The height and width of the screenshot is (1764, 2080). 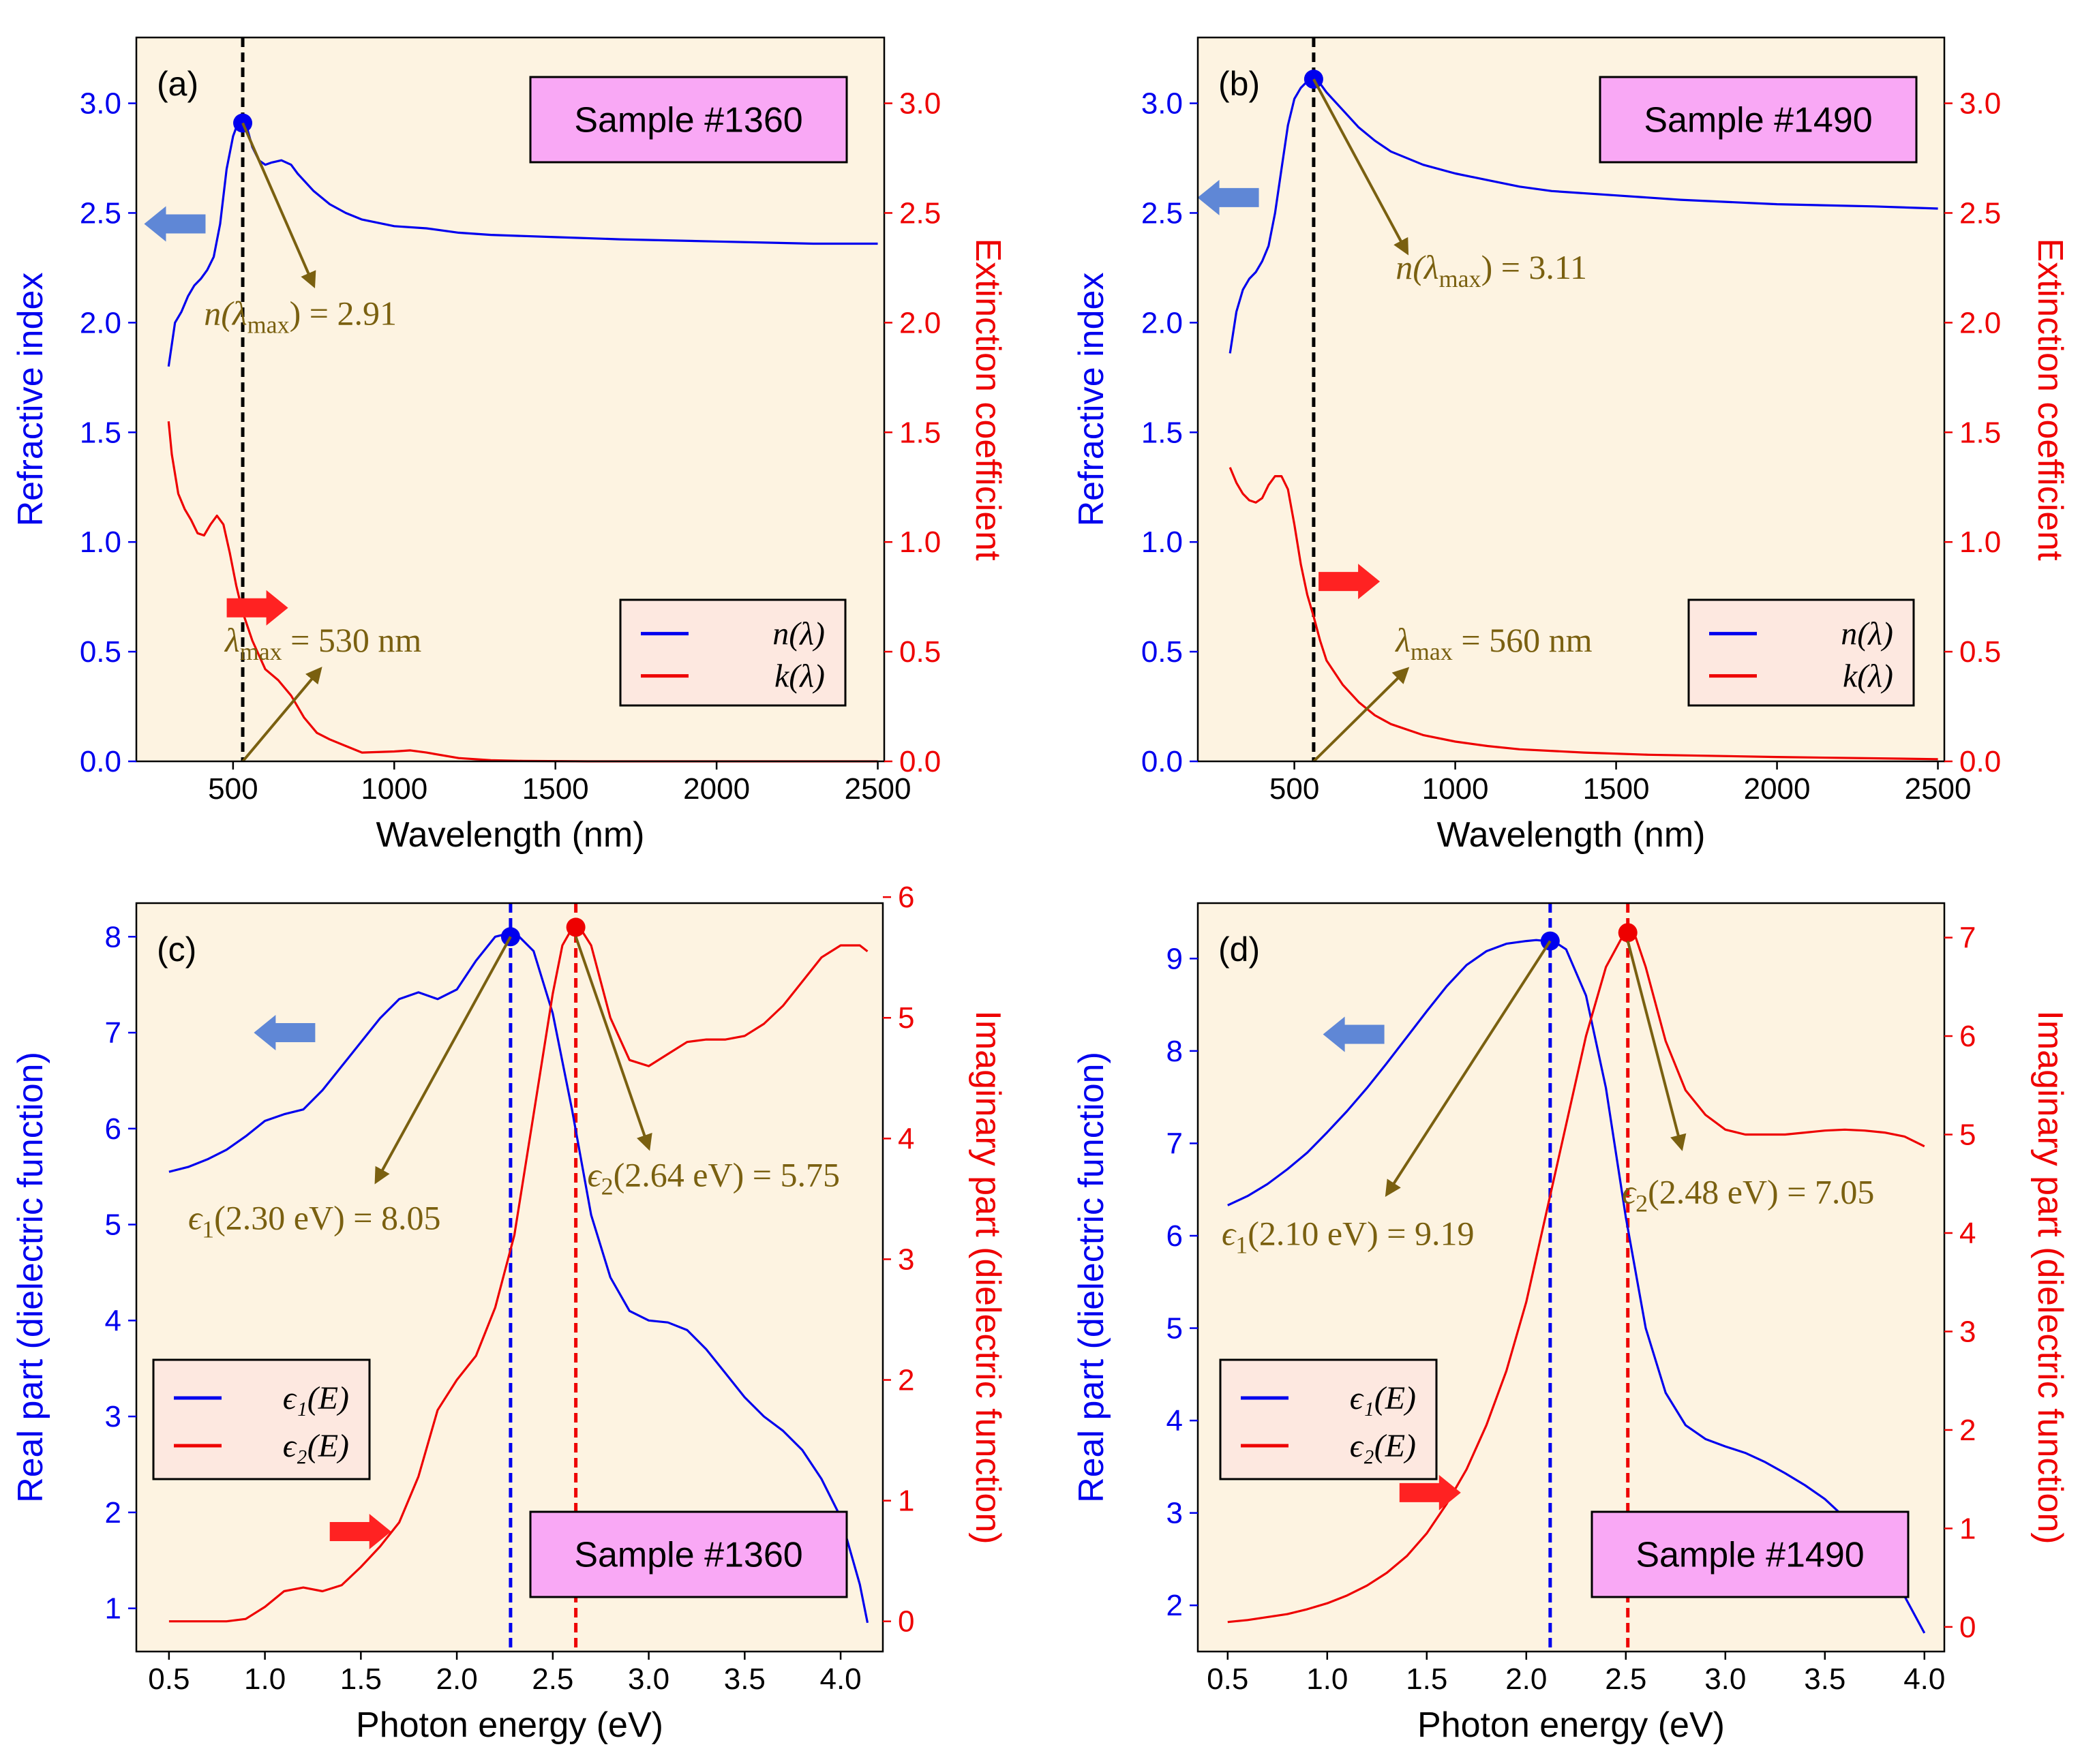 What do you see at coordinates (840, 1679) in the screenshot?
I see `x-tick-label: 4.0` at bounding box center [840, 1679].